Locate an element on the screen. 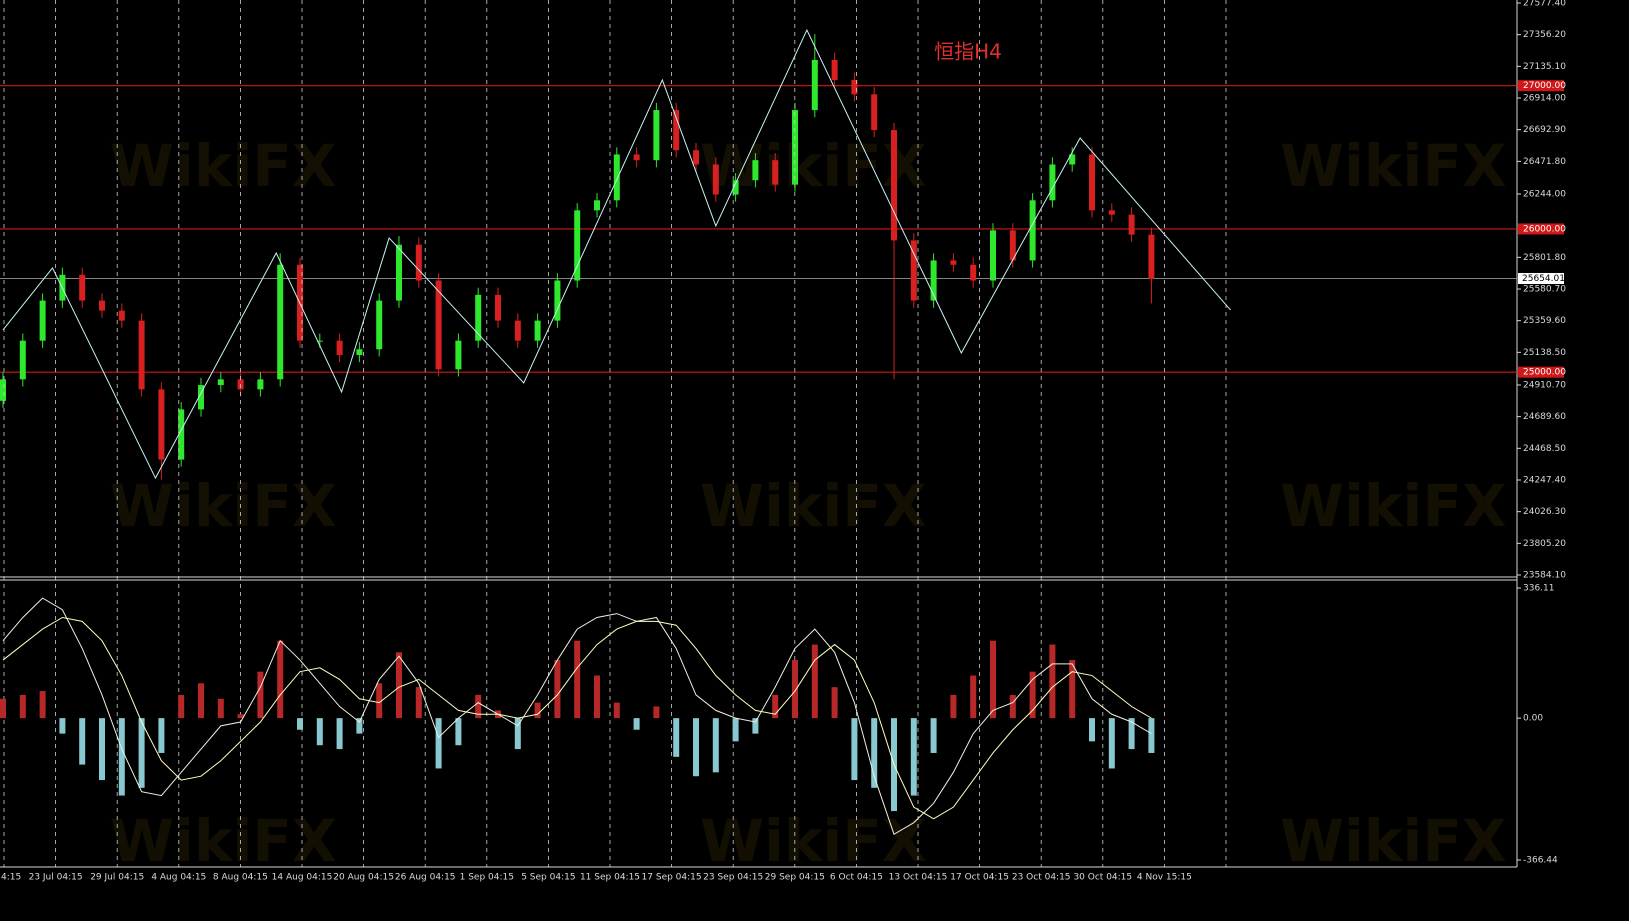 The width and height of the screenshot is (1629, 921). x-tick-label: 29 Jul 04:15 is located at coordinates (117, 878).